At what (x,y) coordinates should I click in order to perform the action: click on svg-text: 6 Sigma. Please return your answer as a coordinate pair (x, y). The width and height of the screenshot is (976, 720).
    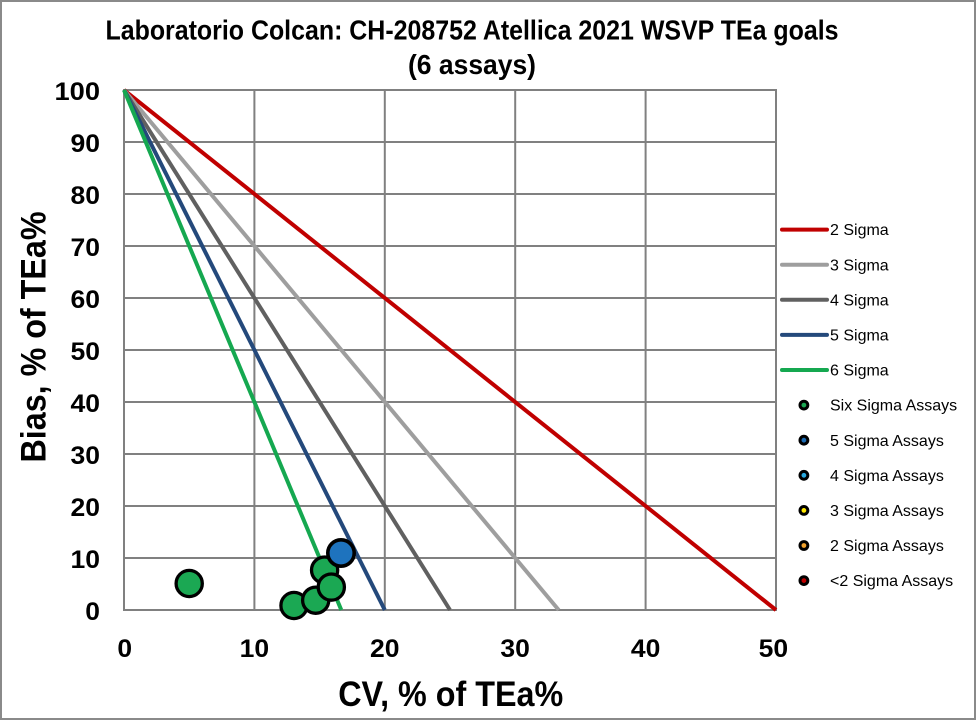
    Looking at the image, I should click on (859, 371).